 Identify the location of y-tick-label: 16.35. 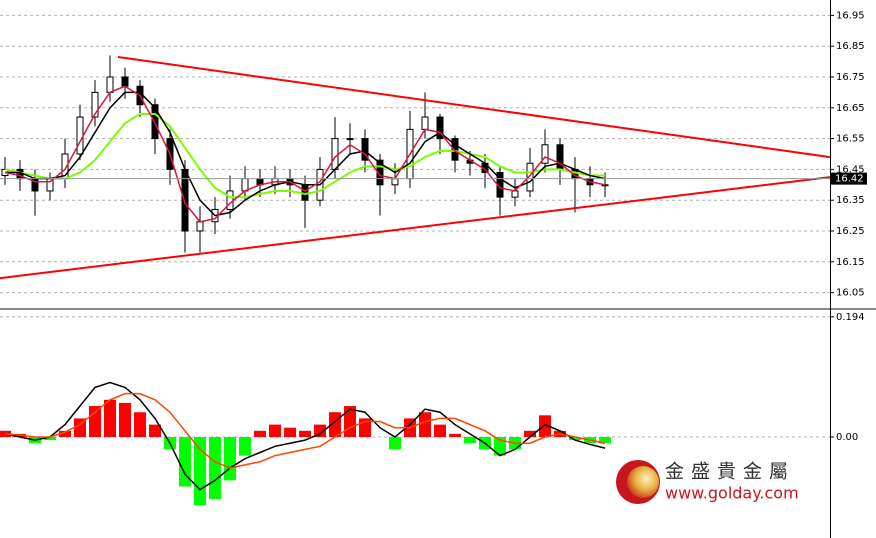
(850, 200).